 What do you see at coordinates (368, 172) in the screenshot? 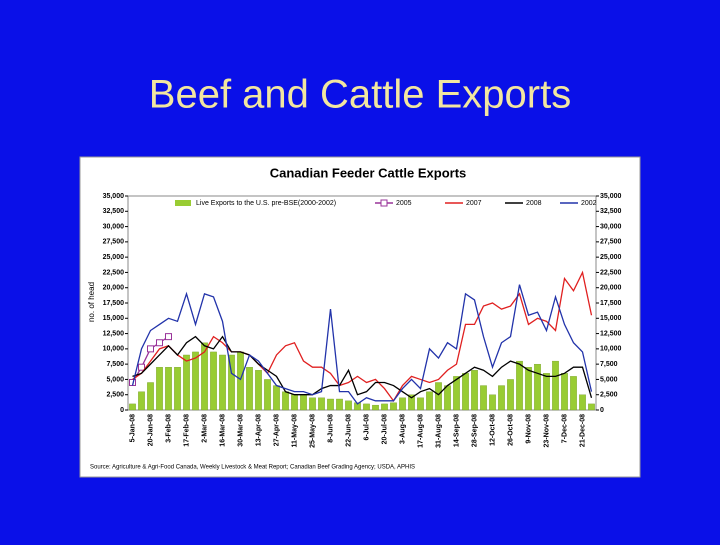
I see `chart-title: Canadian Feeder Cattle Exports` at bounding box center [368, 172].